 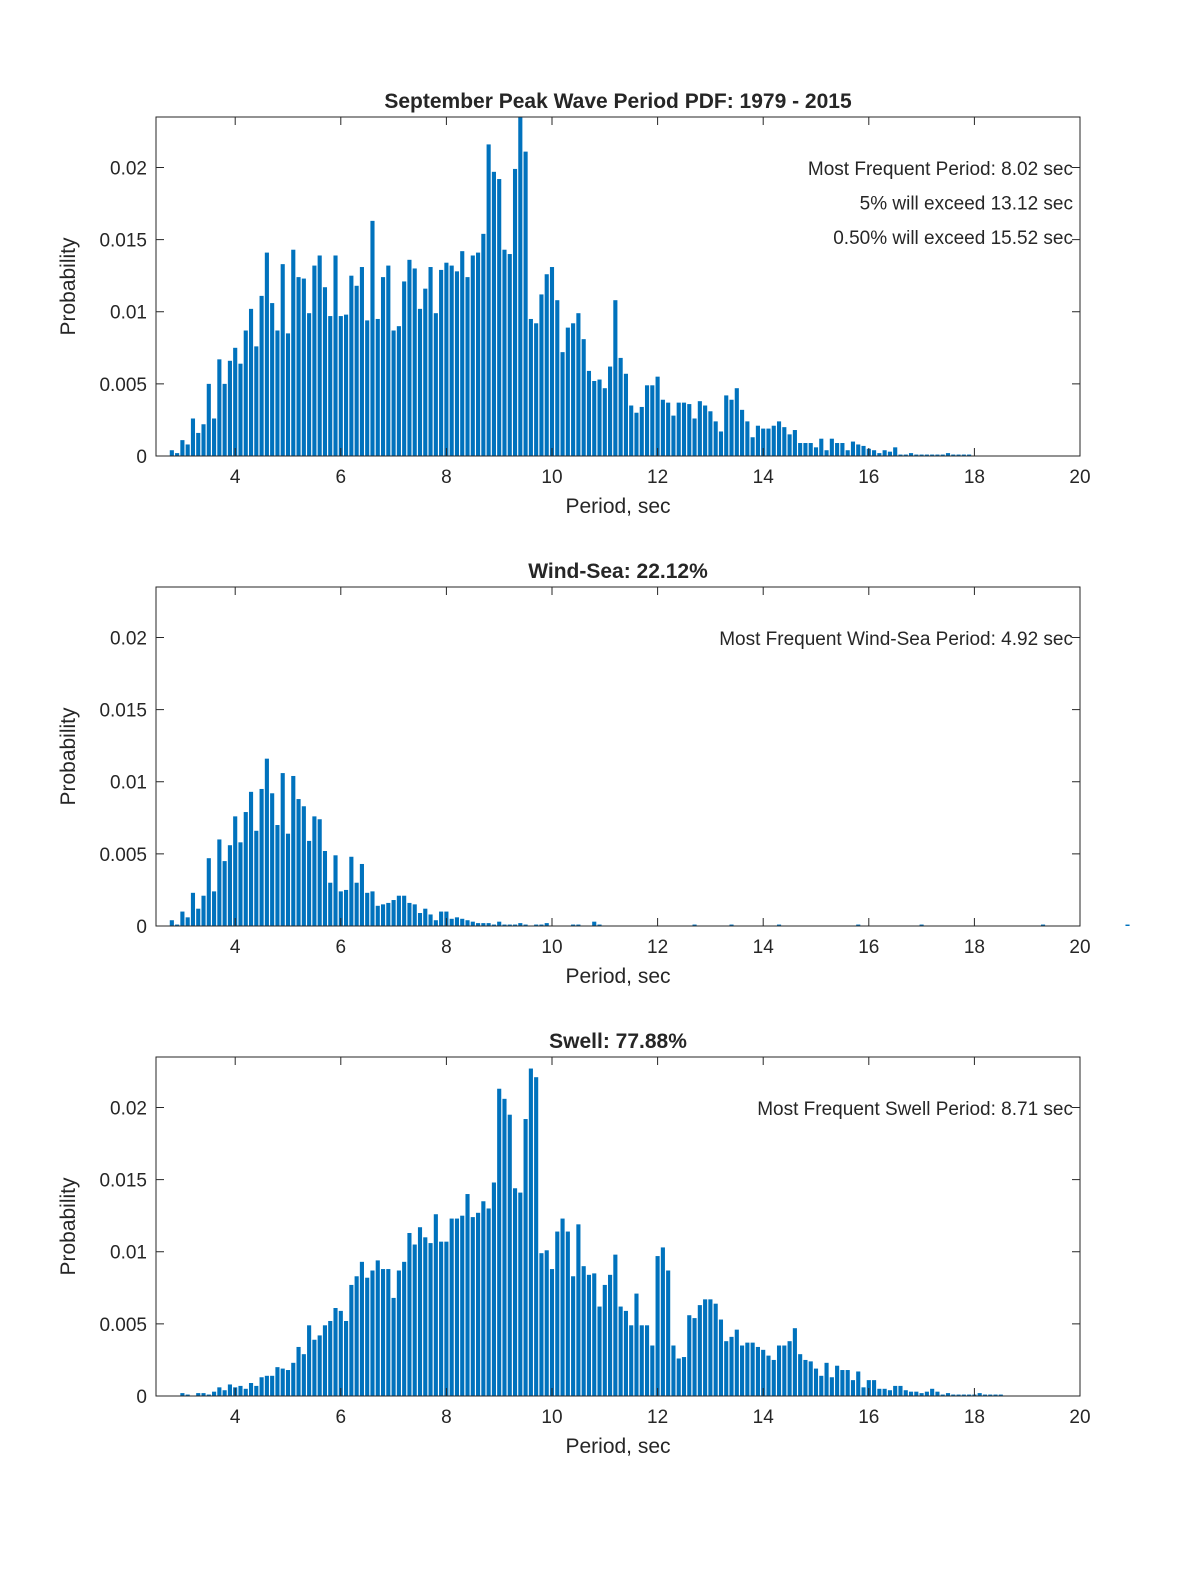 I want to click on x-tick-label: 16, so click(x=868, y=477).